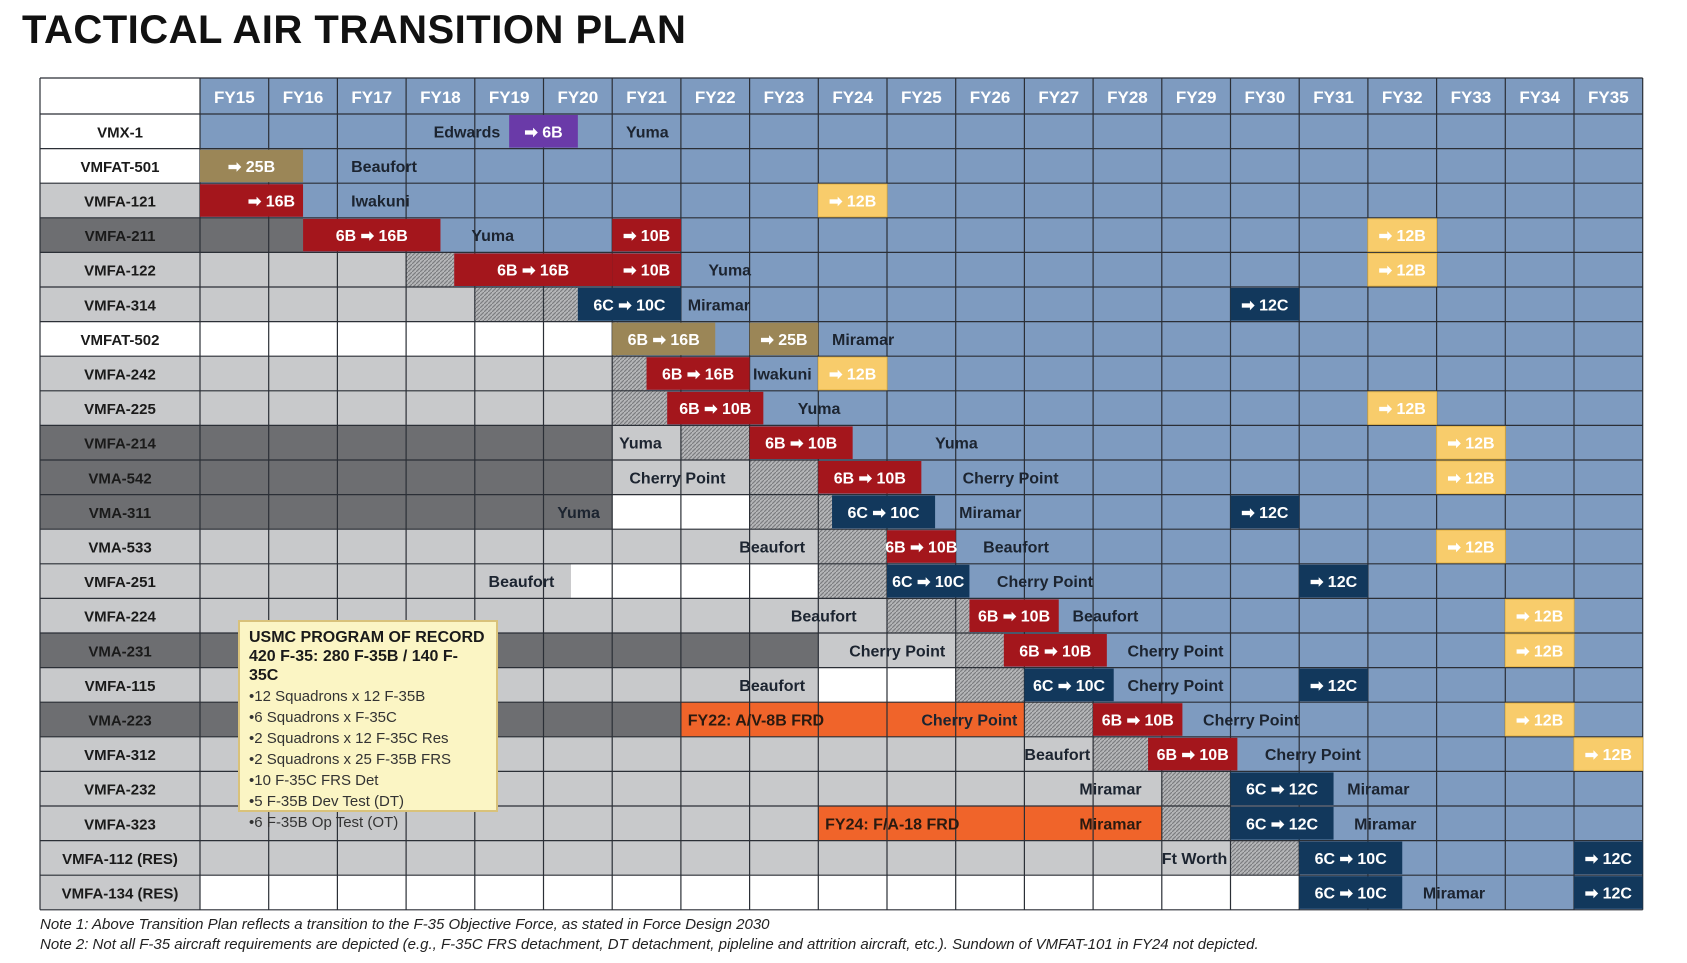 This screenshot has width=1687, height=963. Describe the element at coordinates (1539, 97) in the screenshot. I see `year-header: FY34` at that location.